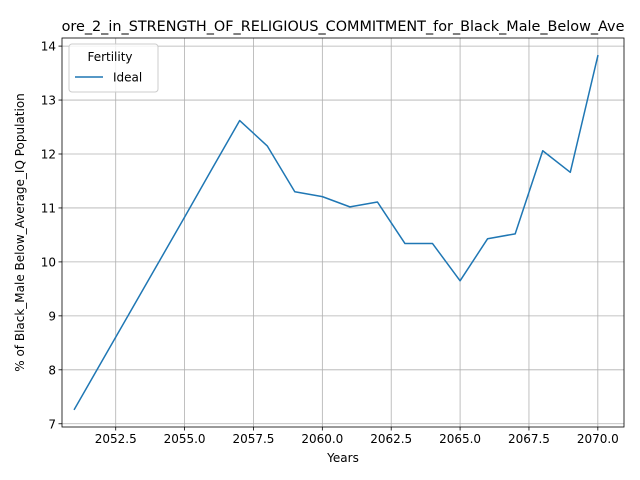 The image size is (640, 480). Describe the element at coordinates (52, 316) in the screenshot. I see `y-tick-label: 9` at that location.